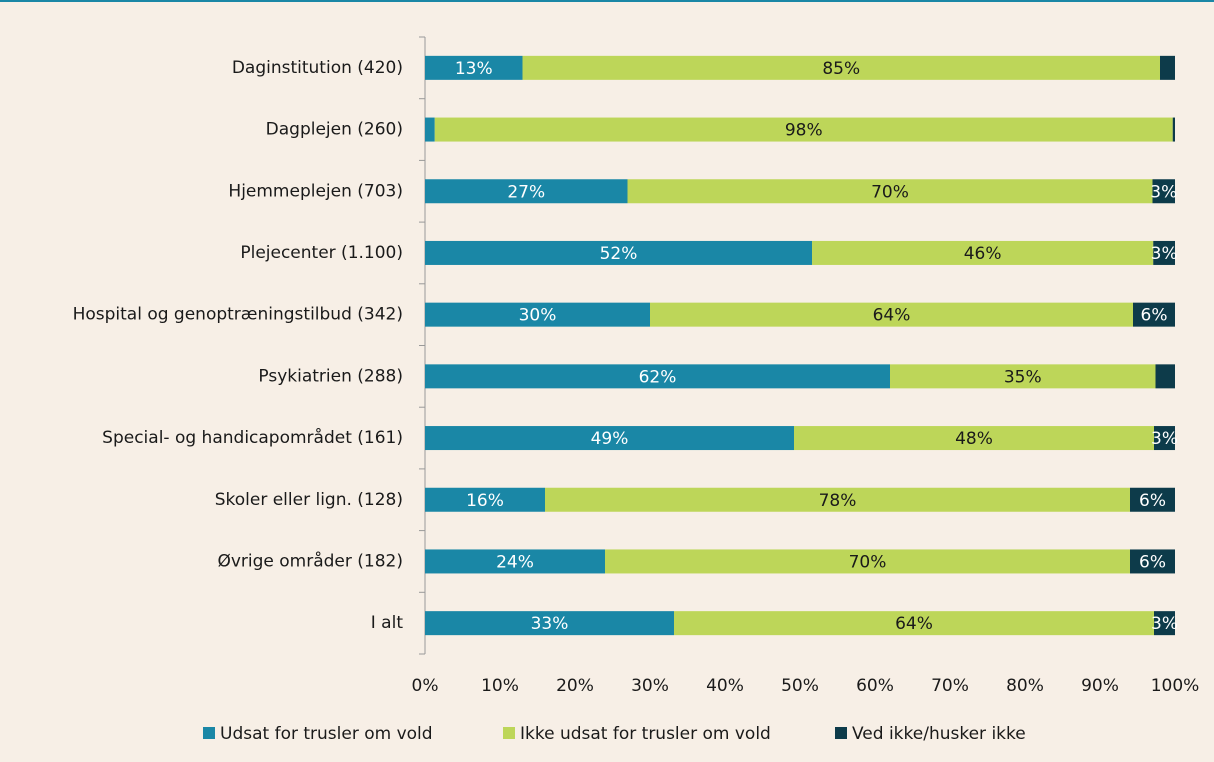 This screenshot has width=1214, height=762. I want to click on data-label: 52%, so click(619, 254).